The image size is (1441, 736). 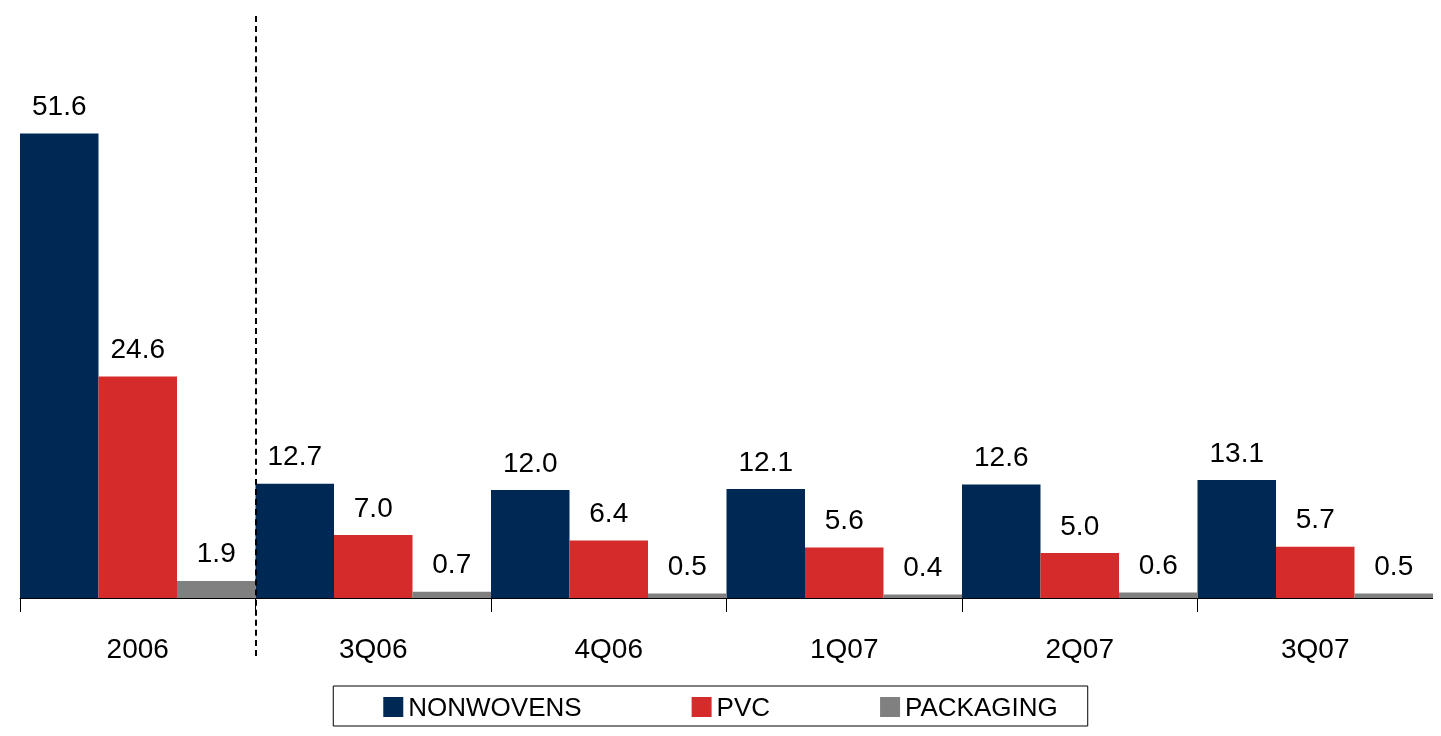 I want to click on data-label: 12.1, so click(x=765, y=461).